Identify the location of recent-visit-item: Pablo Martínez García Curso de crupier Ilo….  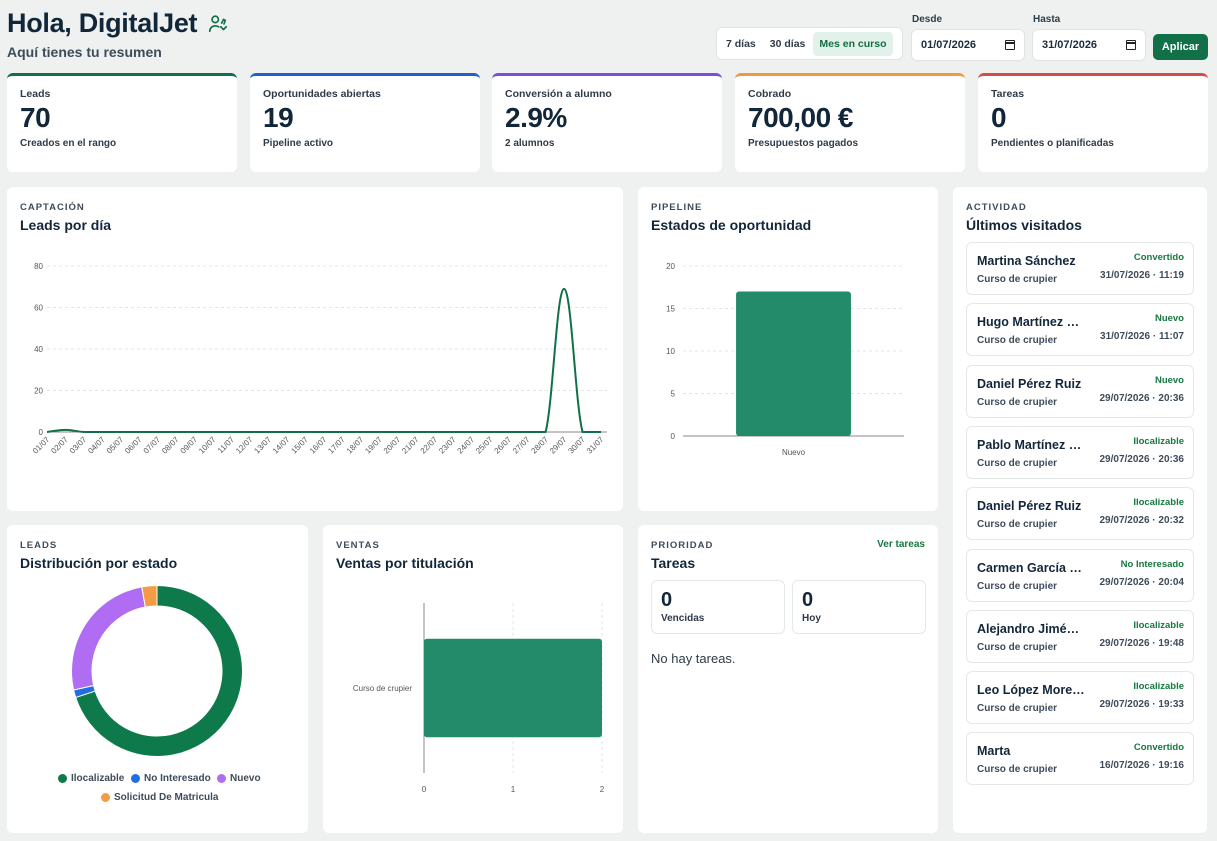
(1080, 452).